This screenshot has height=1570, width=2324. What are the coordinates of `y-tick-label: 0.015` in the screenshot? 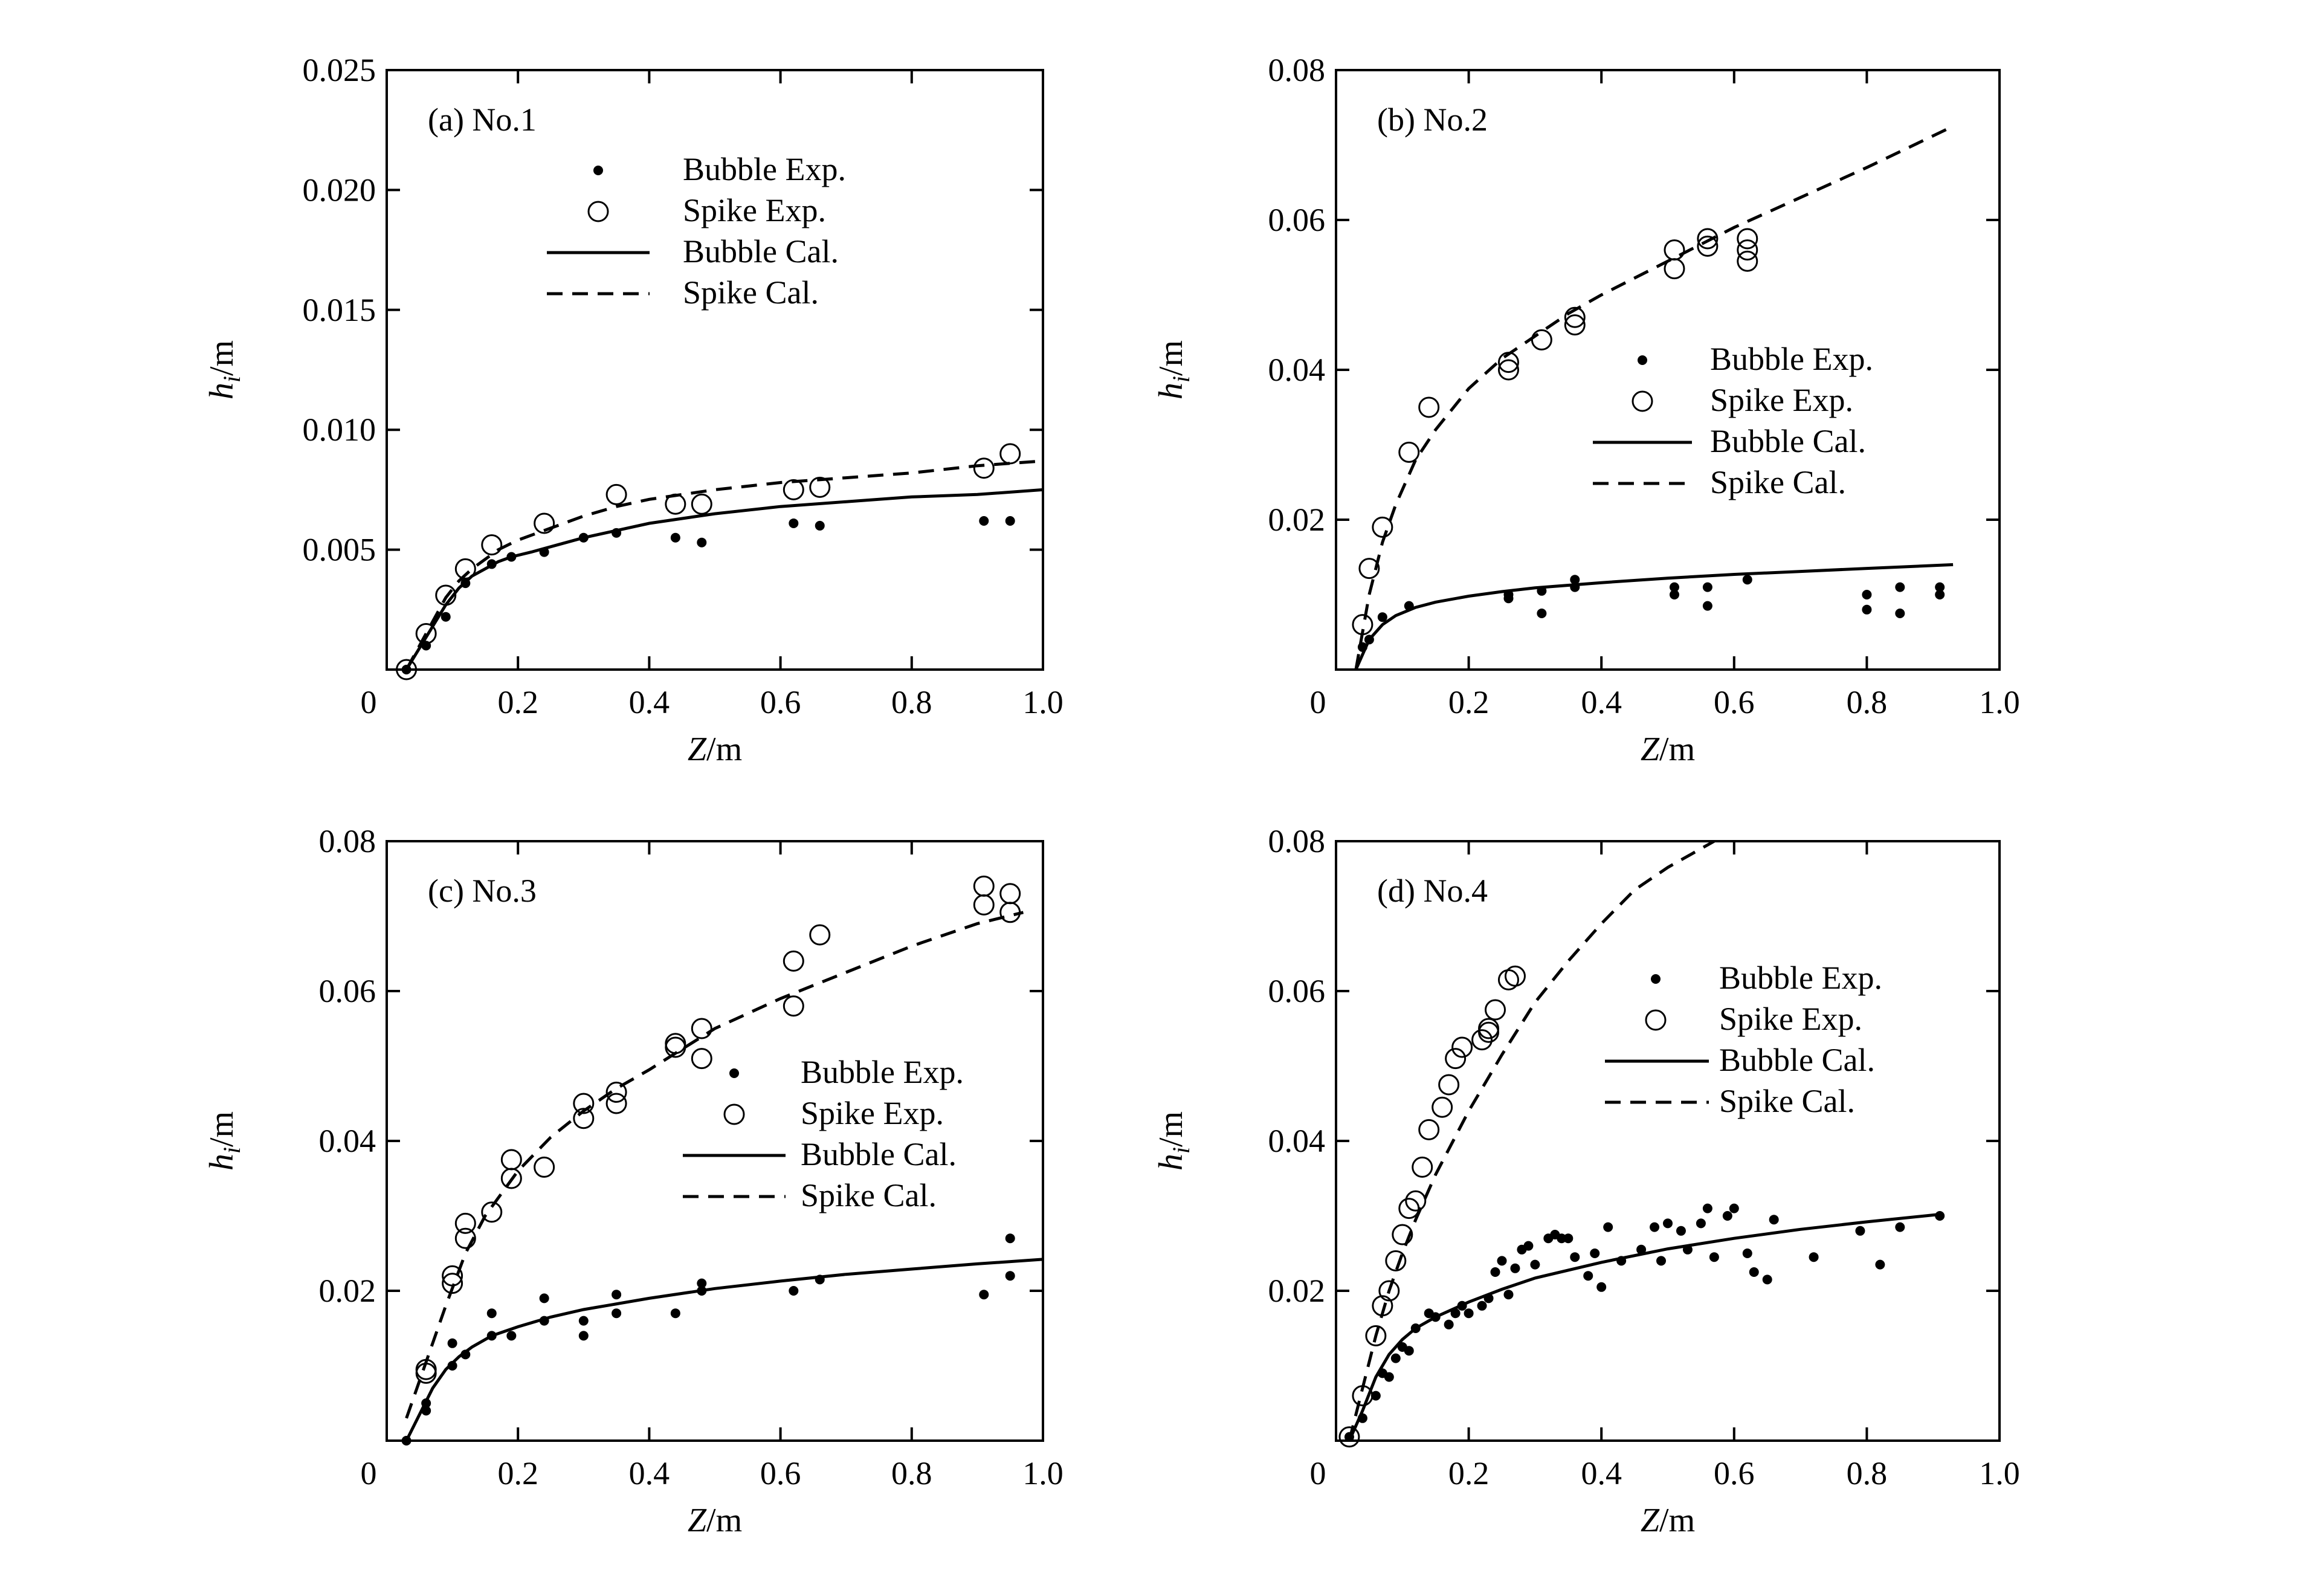 It's located at (340, 310).